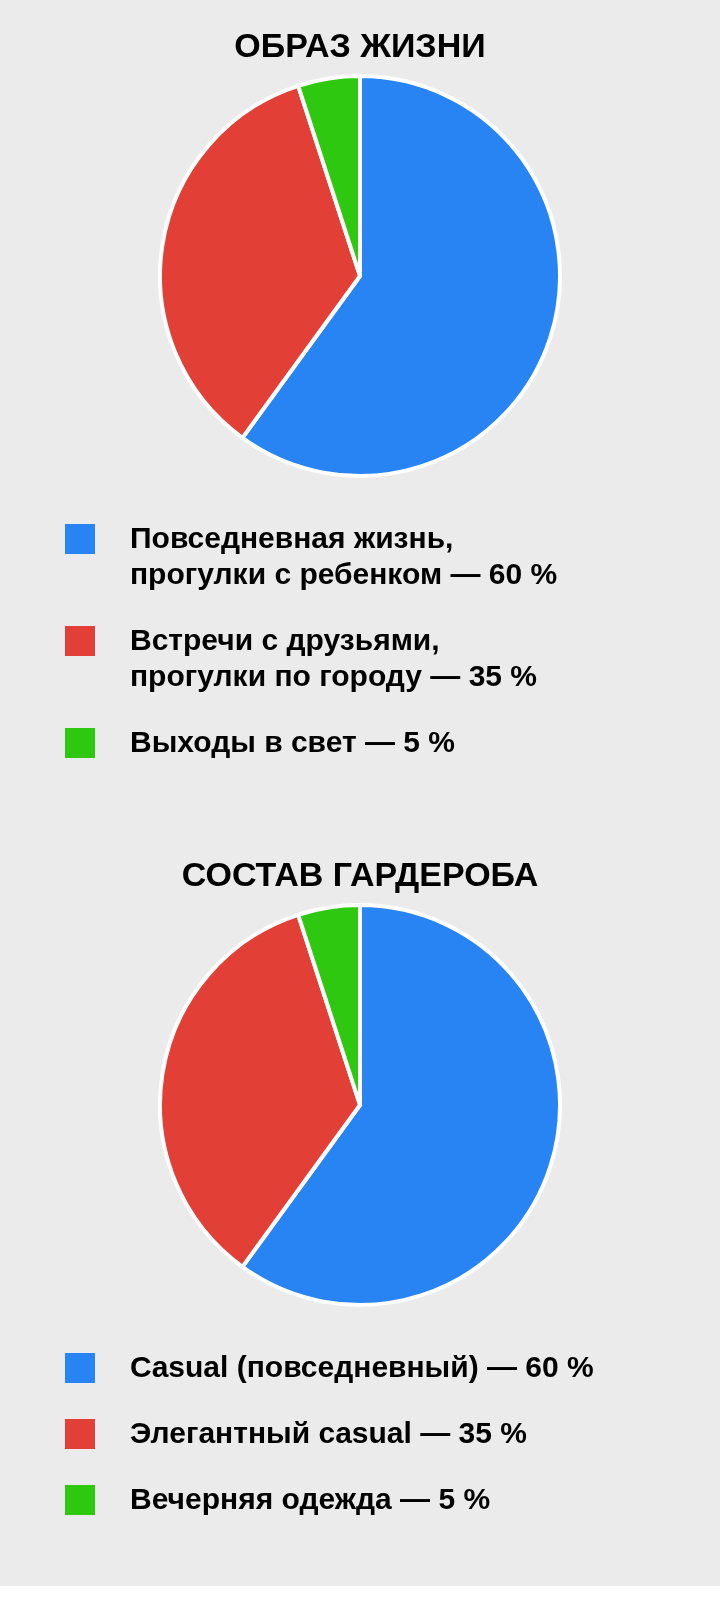 This screenshot has height=1608, width=728. What do you see at coordinates (362, 1366) in the screenshot?
I see `legend-label: Casual (повседневный) — 60 %` at bounding box center [362, 1366].